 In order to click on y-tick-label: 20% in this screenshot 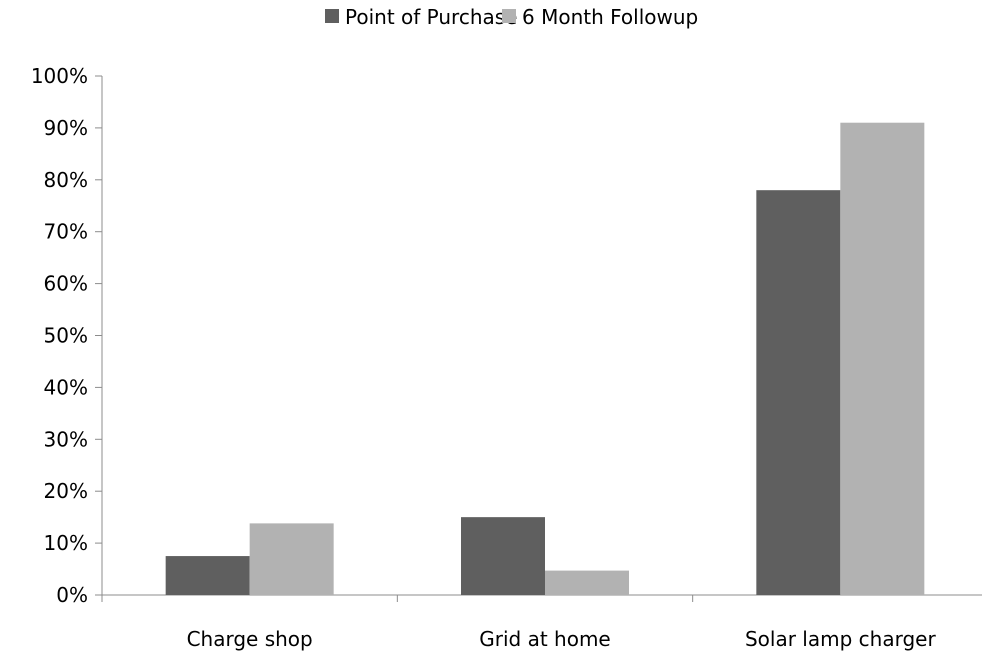, I will do `click(66, 491)`.